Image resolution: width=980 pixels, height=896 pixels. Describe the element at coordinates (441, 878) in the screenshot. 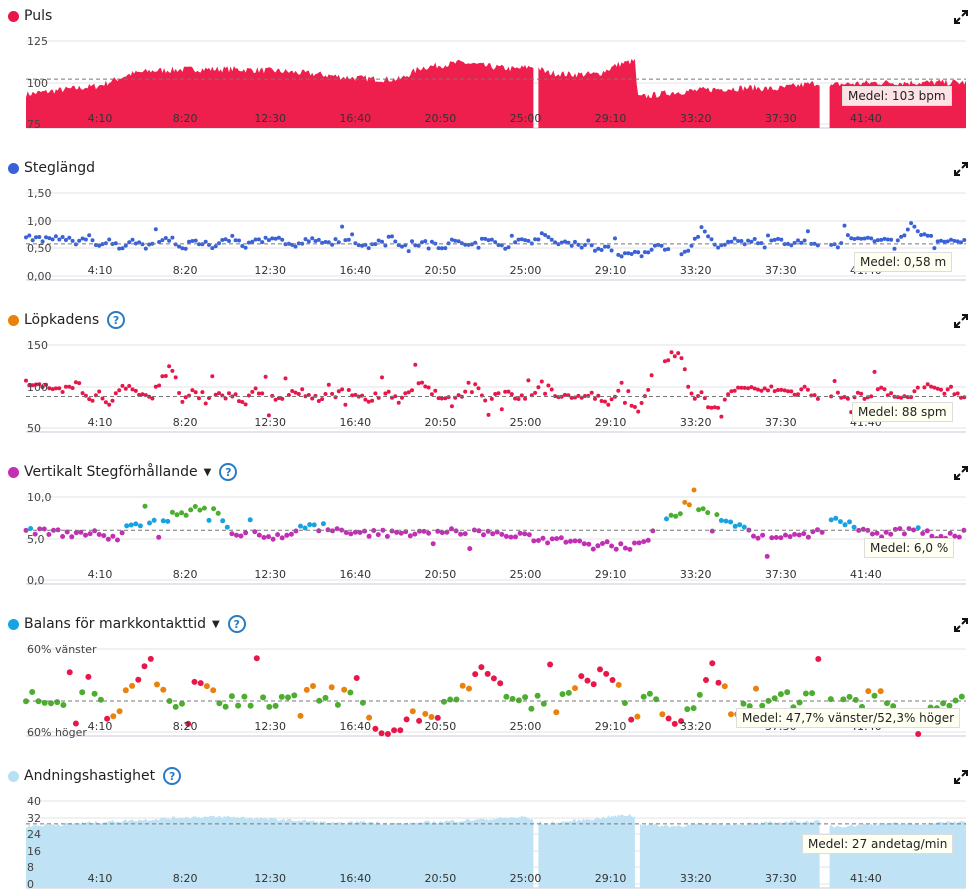

I see `x-tick-label: 20:50` at that location.